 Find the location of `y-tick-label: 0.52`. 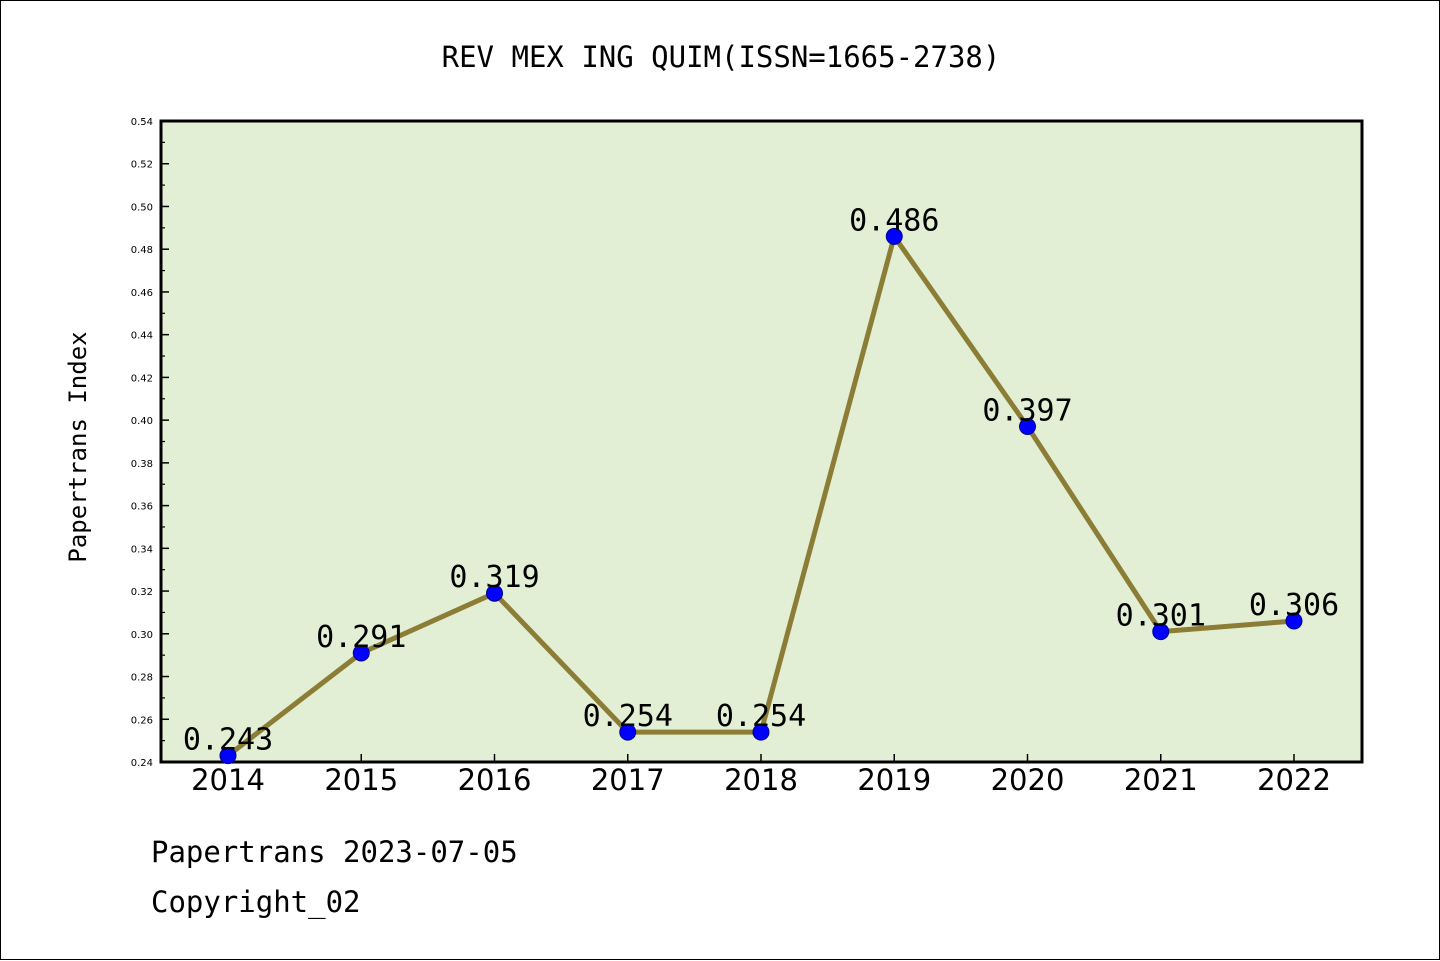

y-tick-label: 0.52 is located at coordinates (142, 165).